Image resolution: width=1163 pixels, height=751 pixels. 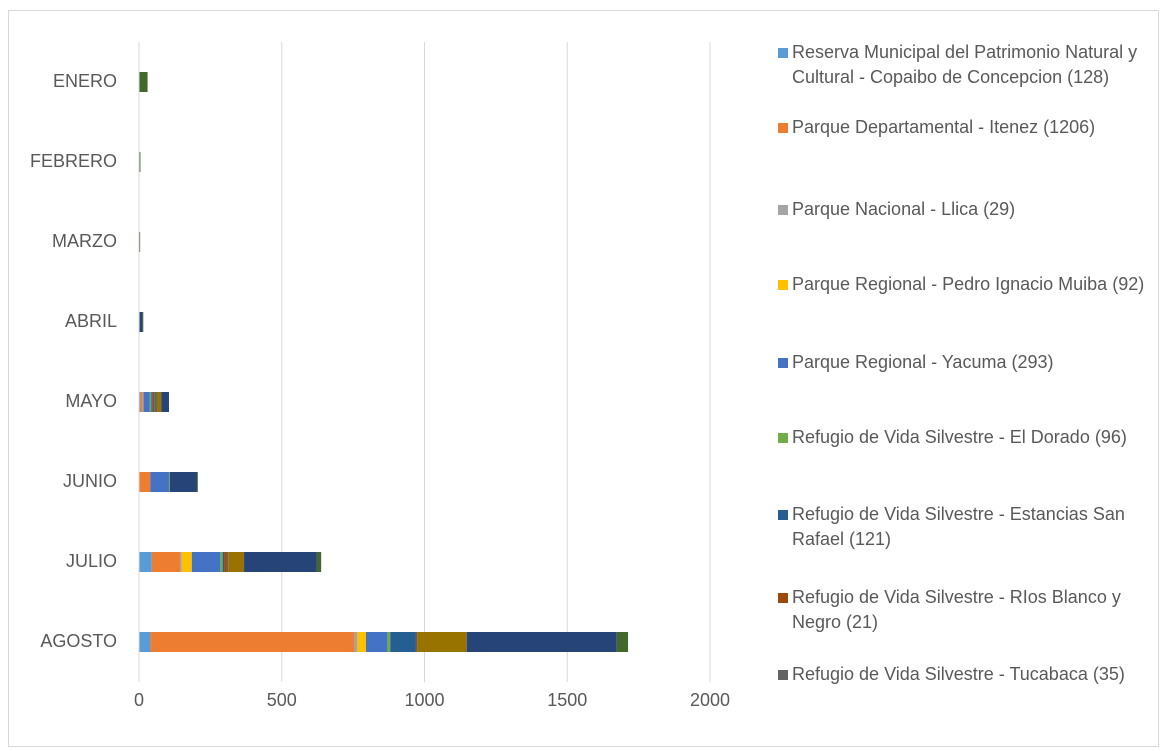 What do you see at coordinates (85, 81) in the screenshot?
I see `y-tick-label: ENERO` at bounding box center [85, 81].